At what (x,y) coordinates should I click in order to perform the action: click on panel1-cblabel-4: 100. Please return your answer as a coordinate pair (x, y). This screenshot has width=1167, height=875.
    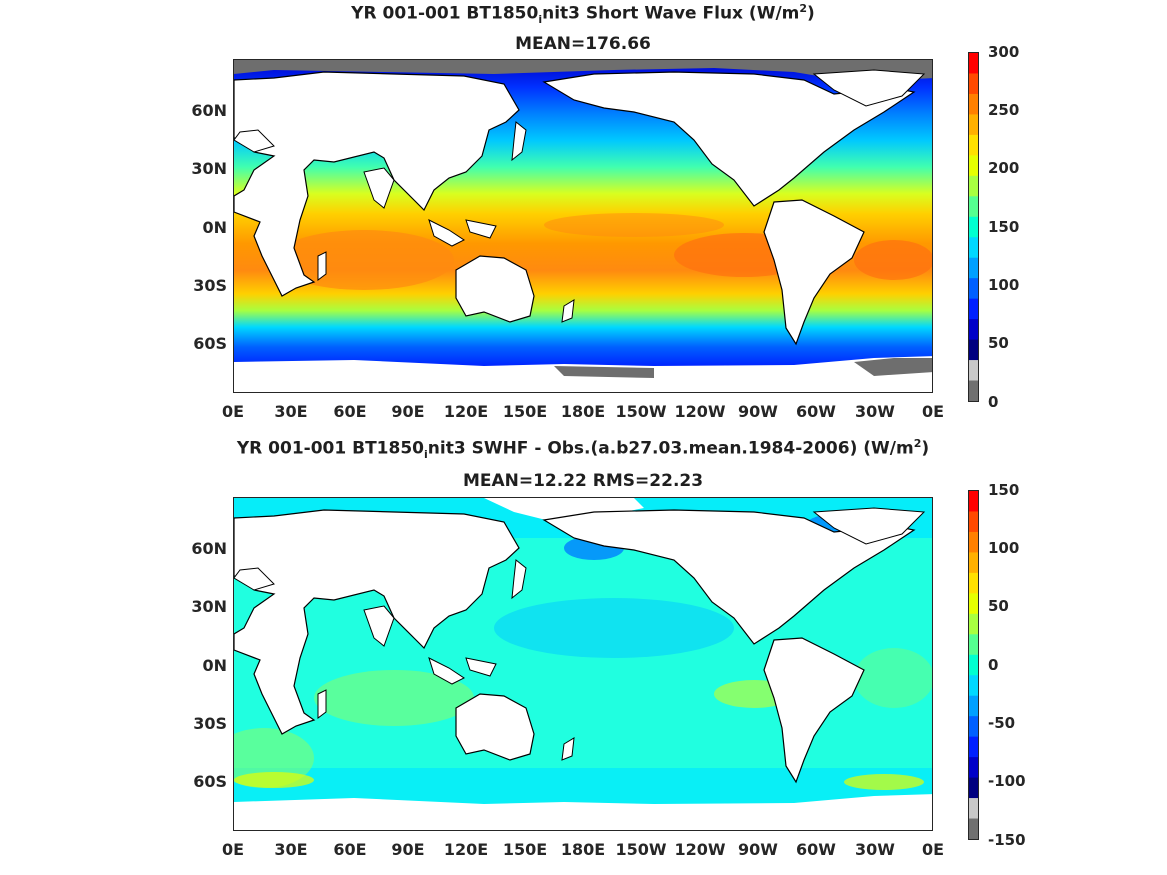
    Looking at the image, I should click on (1004, 285).